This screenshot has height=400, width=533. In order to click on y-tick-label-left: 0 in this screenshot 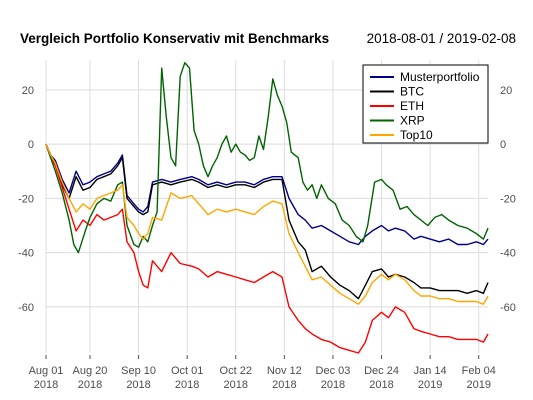, I will do `click(31, 145)`.